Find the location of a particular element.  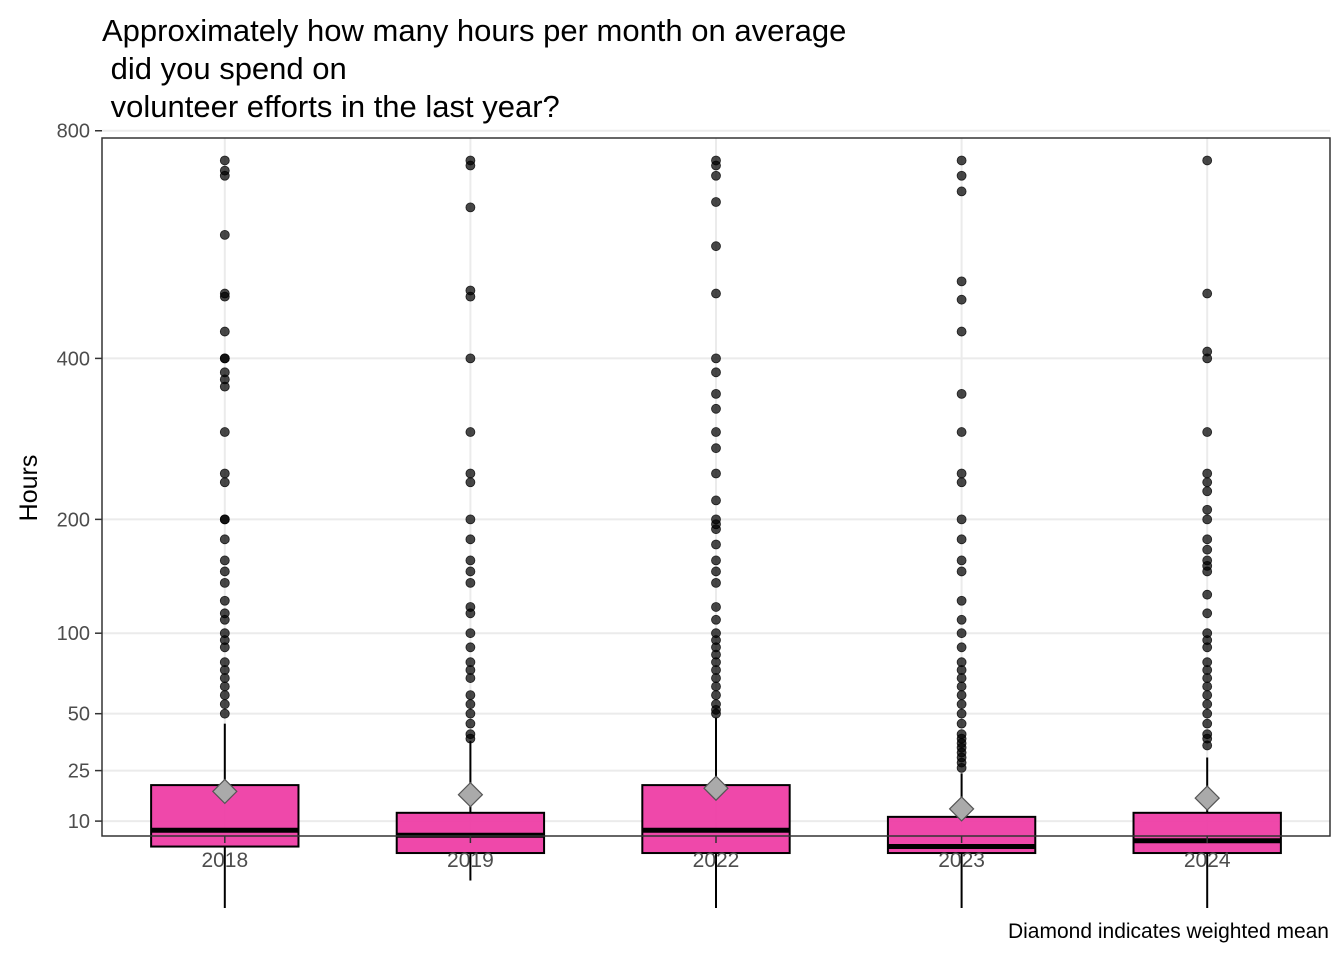

x-tick-label: 2023 is located at coordinates (961, 860).